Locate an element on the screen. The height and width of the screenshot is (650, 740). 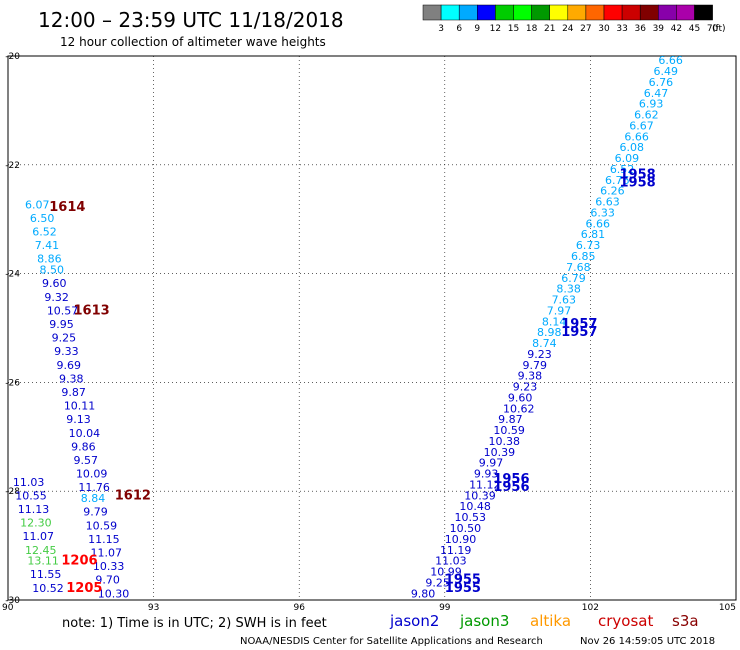
wave-height-label: 6.81 is located at coordinates (593, 234).